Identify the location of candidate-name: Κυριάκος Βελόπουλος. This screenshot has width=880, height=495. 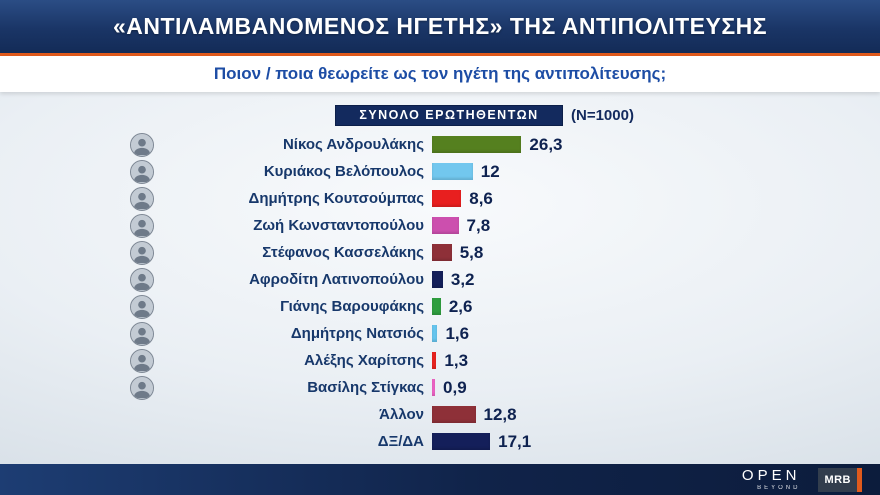
(343, 171).